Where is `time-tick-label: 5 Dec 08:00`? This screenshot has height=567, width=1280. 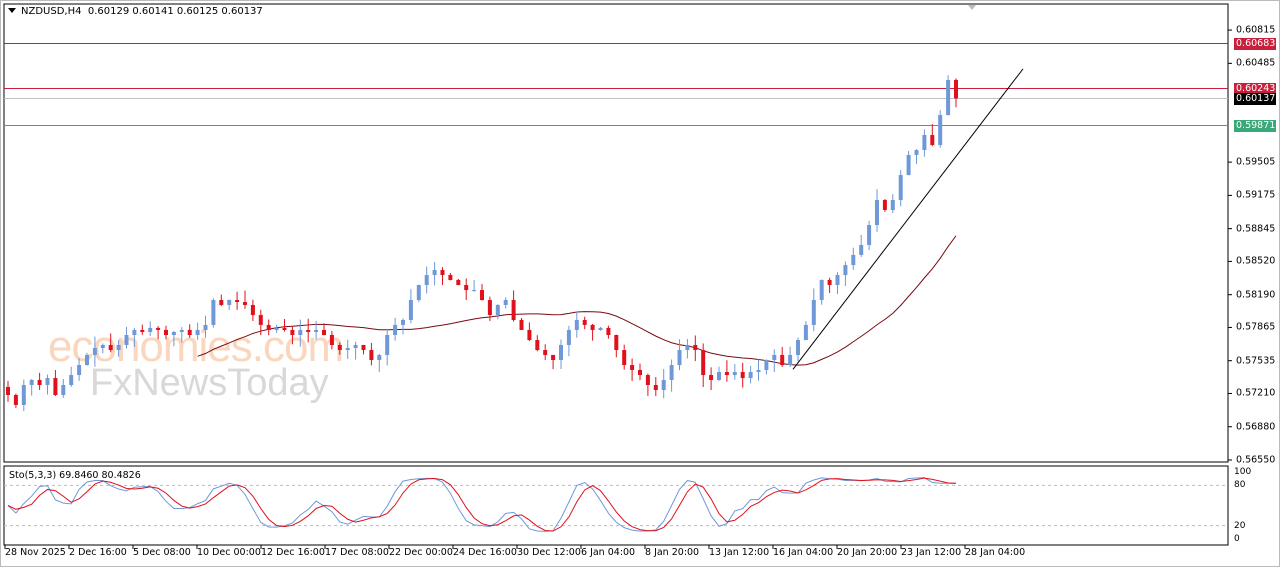
time-tick-label: 5 Dec 08:00 is located at coordinates (162, 552).